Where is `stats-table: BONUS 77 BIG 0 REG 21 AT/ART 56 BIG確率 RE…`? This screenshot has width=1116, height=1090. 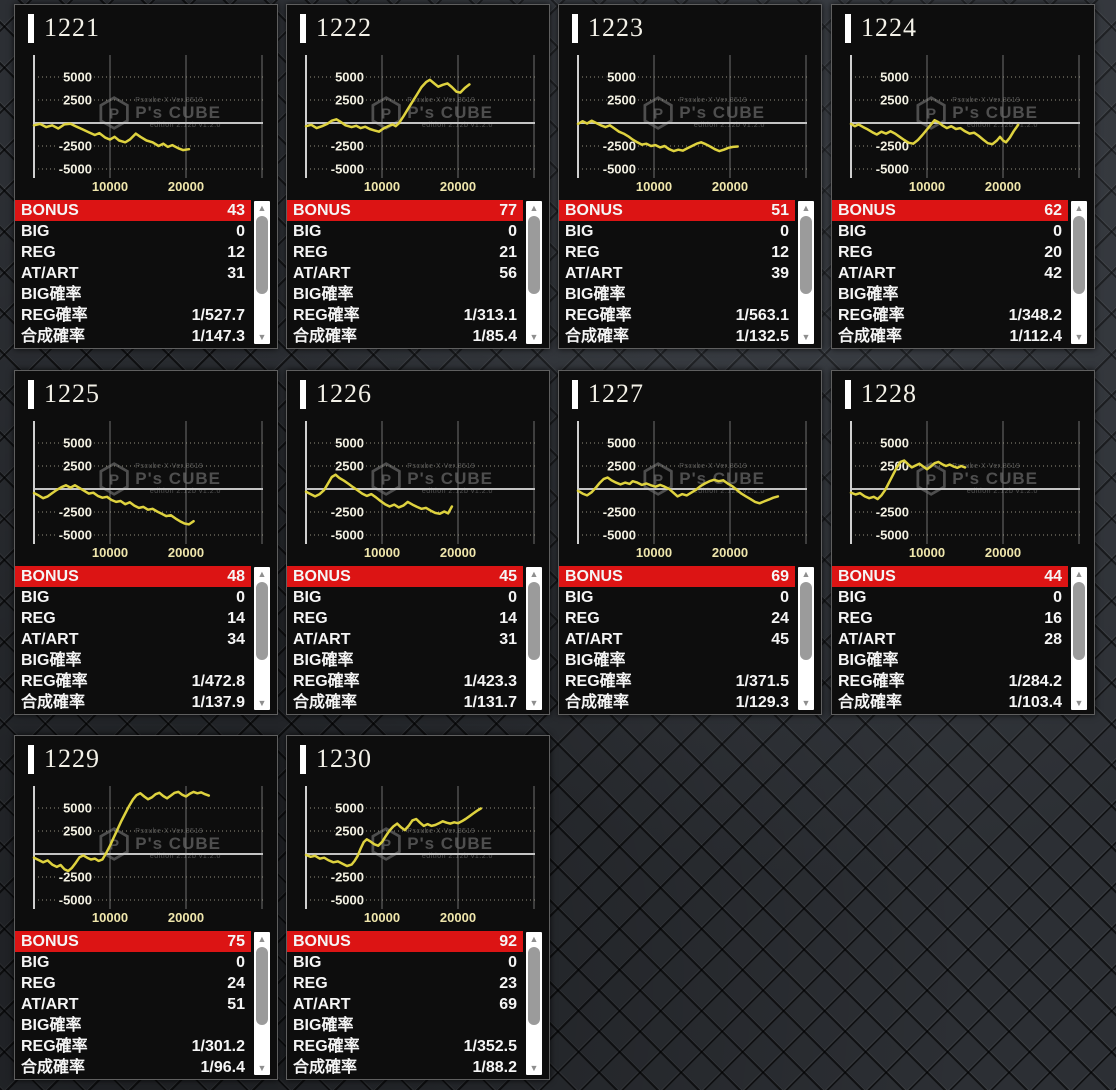
stats-table: BONUS 77 BIG 0 REG 21 AT/ART 56 BIG確率 RE… is located at coordinates (418, 272).